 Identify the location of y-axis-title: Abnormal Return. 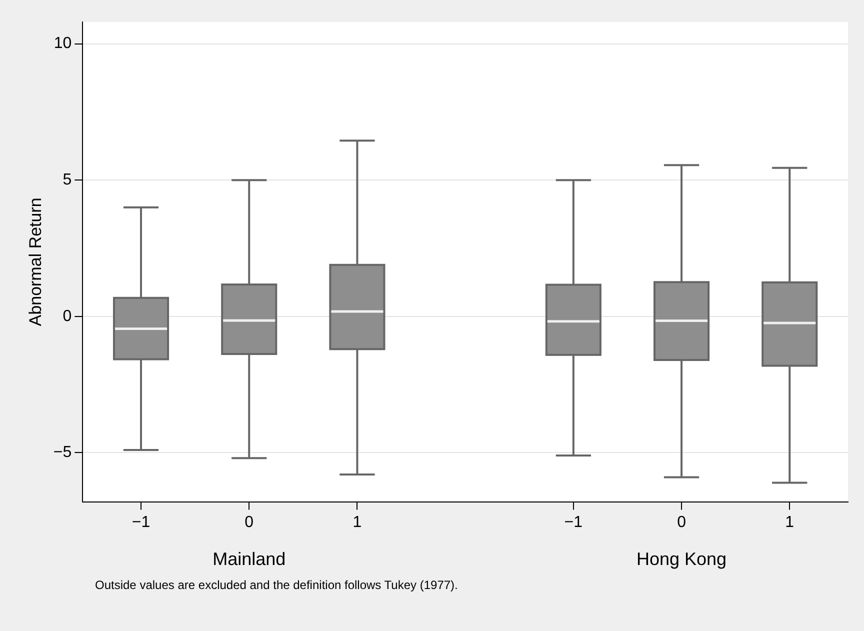
(35, 262).